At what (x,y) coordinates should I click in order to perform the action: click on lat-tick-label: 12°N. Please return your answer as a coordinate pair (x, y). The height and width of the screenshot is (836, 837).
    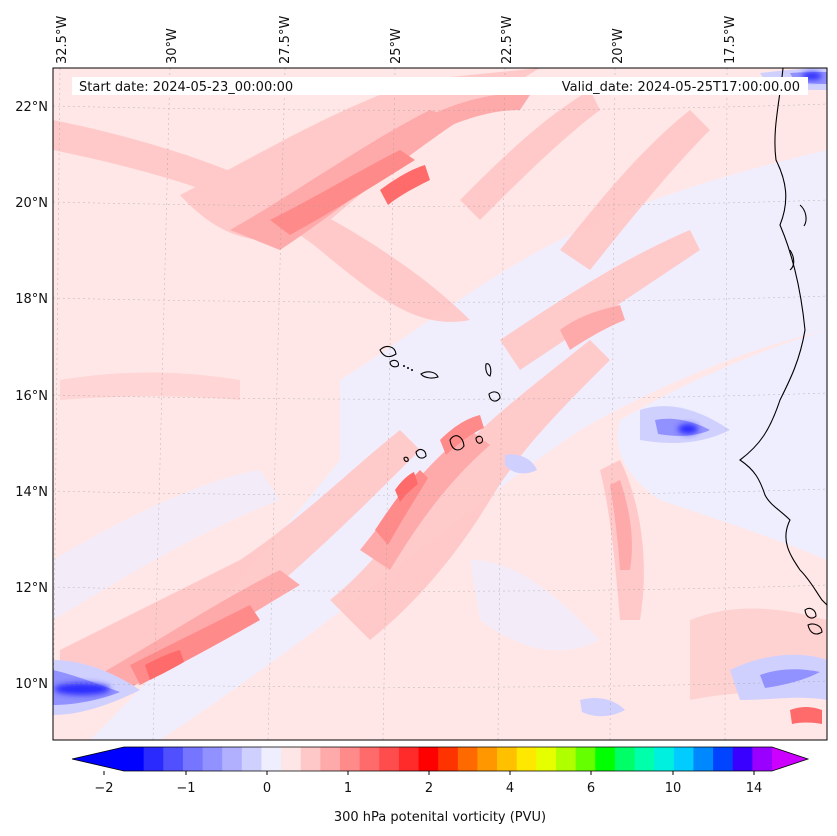
    Looking at the image, I should click on (31, 588).